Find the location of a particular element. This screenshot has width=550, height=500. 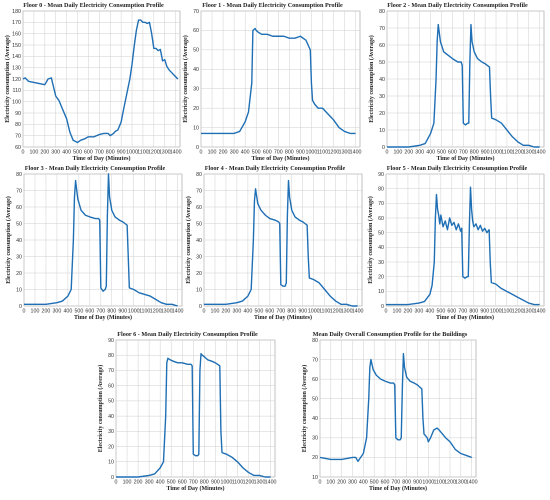

x-tick-label: 700 is located at coordinates (280, 312).